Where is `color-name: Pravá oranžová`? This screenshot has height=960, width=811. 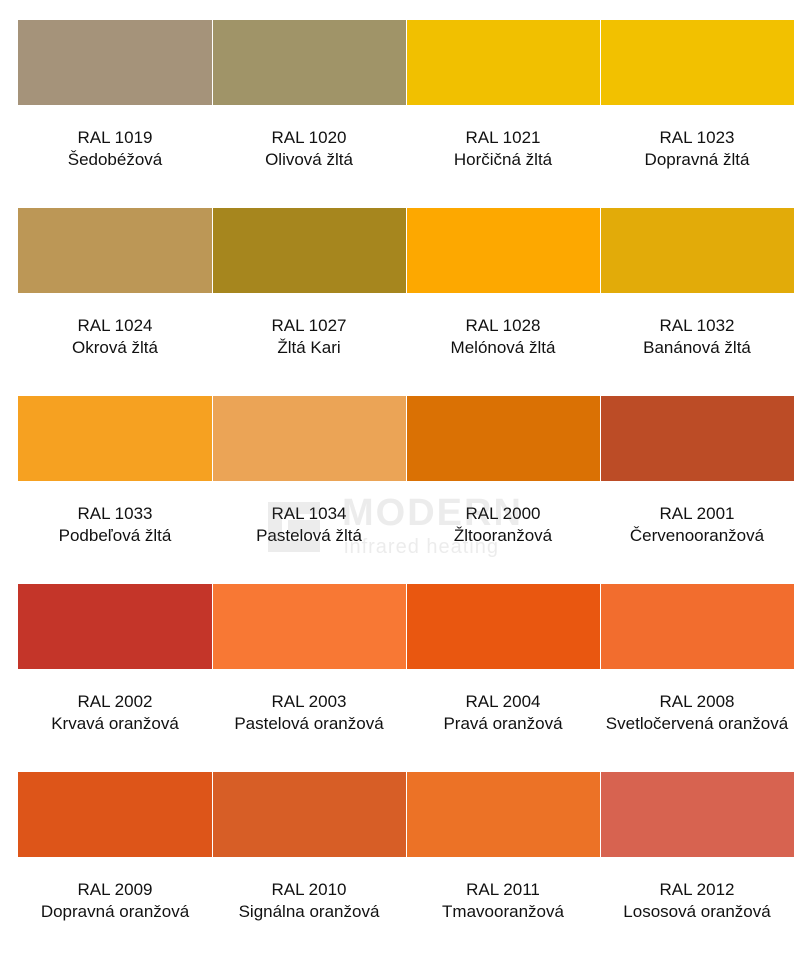
color-name: Pravá oranžová is located at coordinates (503, 723).